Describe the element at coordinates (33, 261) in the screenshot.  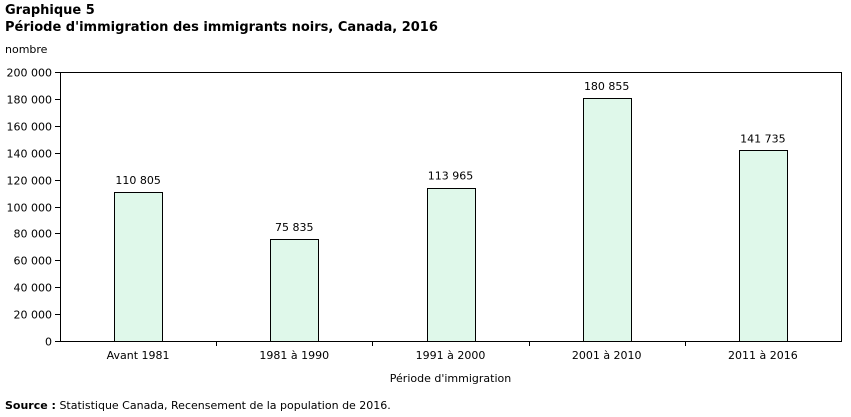
I see `y-tick-label: 60 000` at that location.